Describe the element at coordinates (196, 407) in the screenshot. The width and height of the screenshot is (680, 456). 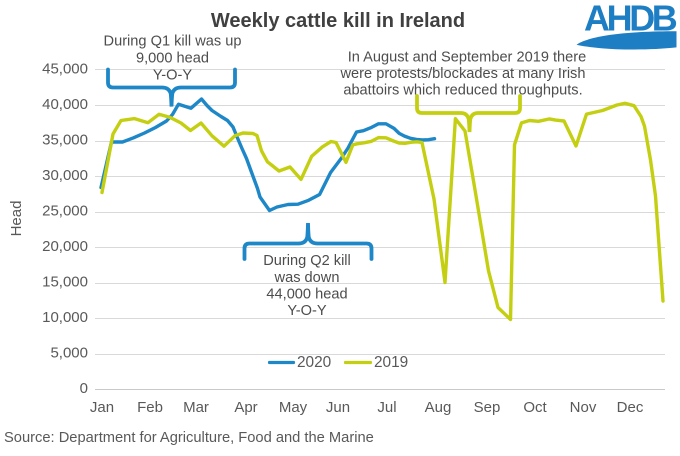
I see `svg-text: Mar` at that location.